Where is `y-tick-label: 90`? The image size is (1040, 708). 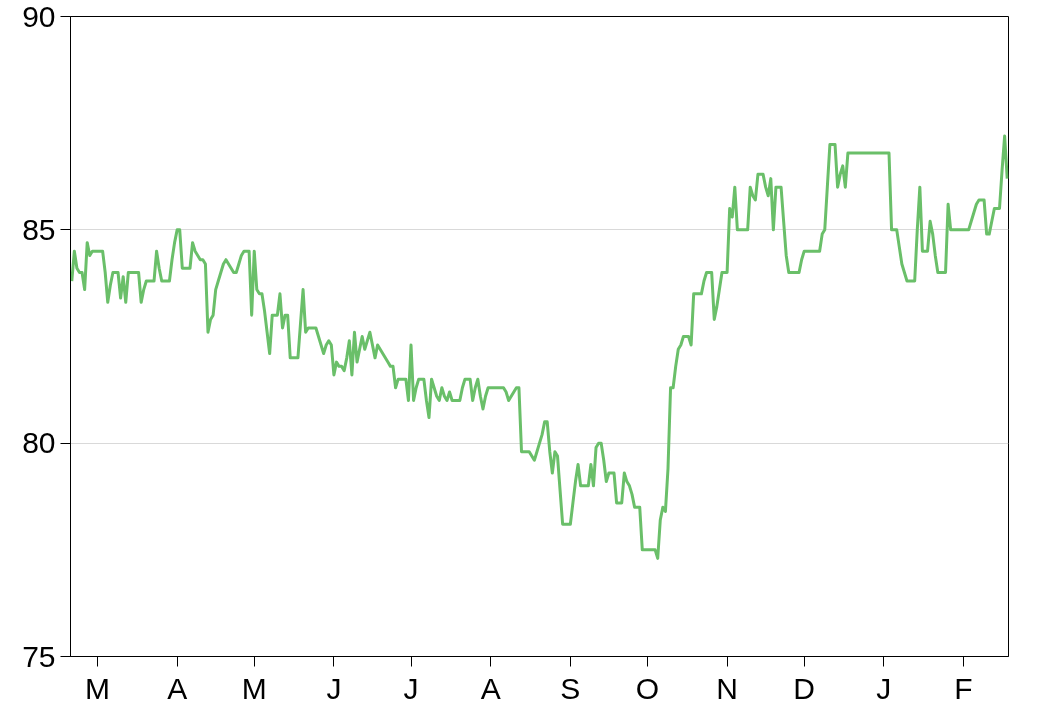
y-tick-label: 90 is located at coordinates (39, 16).